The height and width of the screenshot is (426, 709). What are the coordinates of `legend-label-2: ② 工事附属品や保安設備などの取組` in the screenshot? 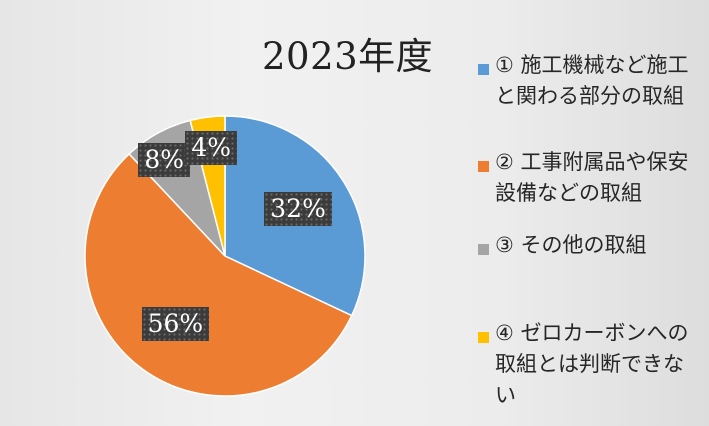 It's located at (592, 177).